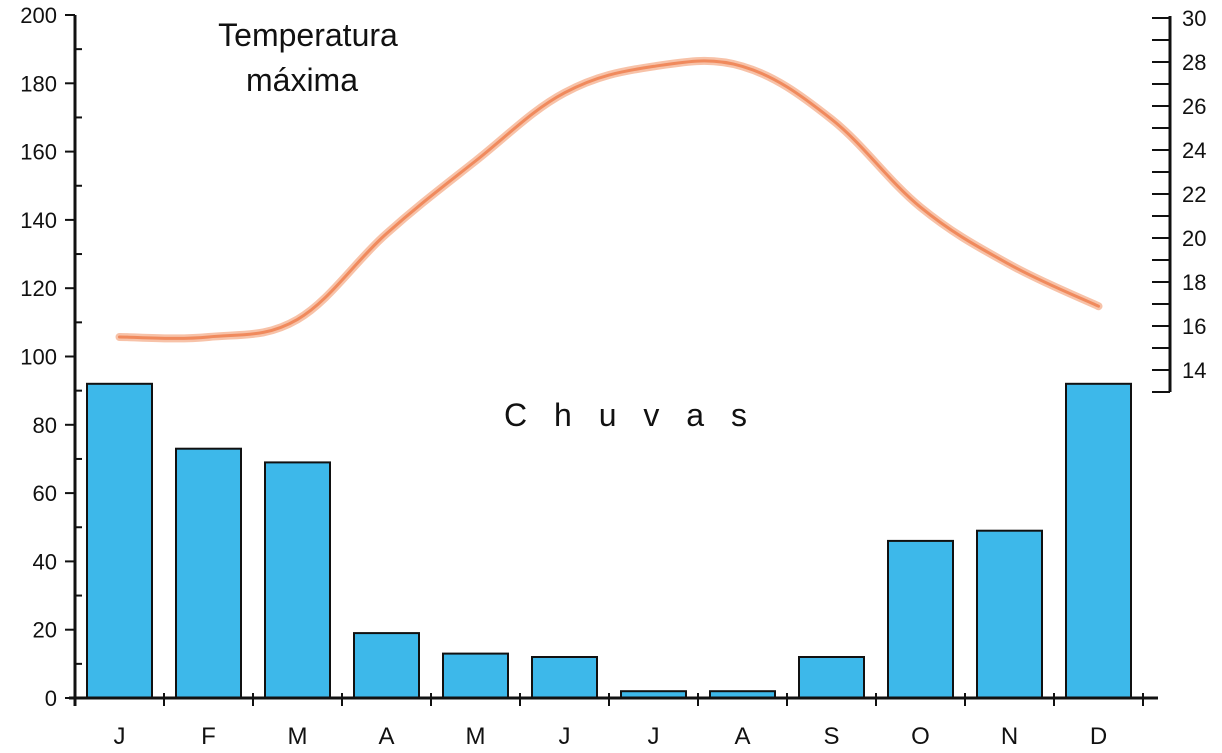 This screenshot has height=753, width=1222. What do you see at coordinates (1194, 370) in the screenshot?
I see `right-axis-tick-label: 14` at bounding box center [1194, 370].